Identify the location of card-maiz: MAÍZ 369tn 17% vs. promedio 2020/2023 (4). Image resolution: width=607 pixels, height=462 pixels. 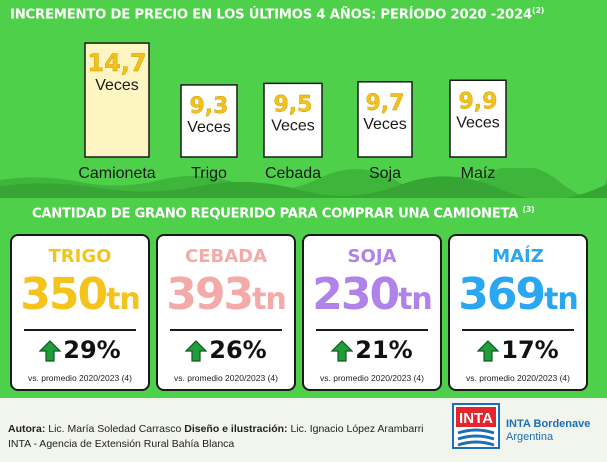
(518, 312).